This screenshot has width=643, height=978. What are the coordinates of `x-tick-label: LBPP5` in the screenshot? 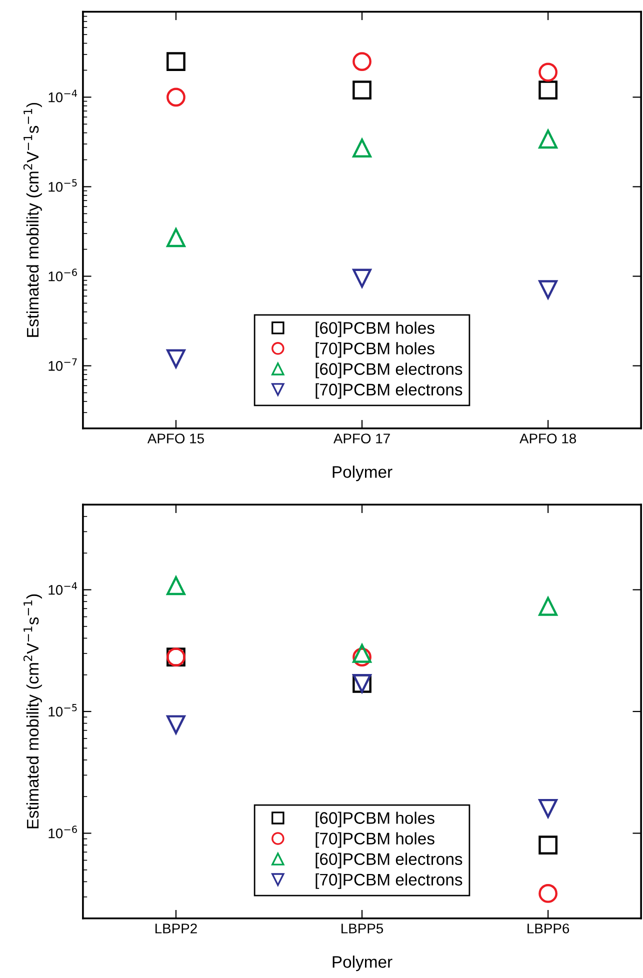 It's located at (363, 929).